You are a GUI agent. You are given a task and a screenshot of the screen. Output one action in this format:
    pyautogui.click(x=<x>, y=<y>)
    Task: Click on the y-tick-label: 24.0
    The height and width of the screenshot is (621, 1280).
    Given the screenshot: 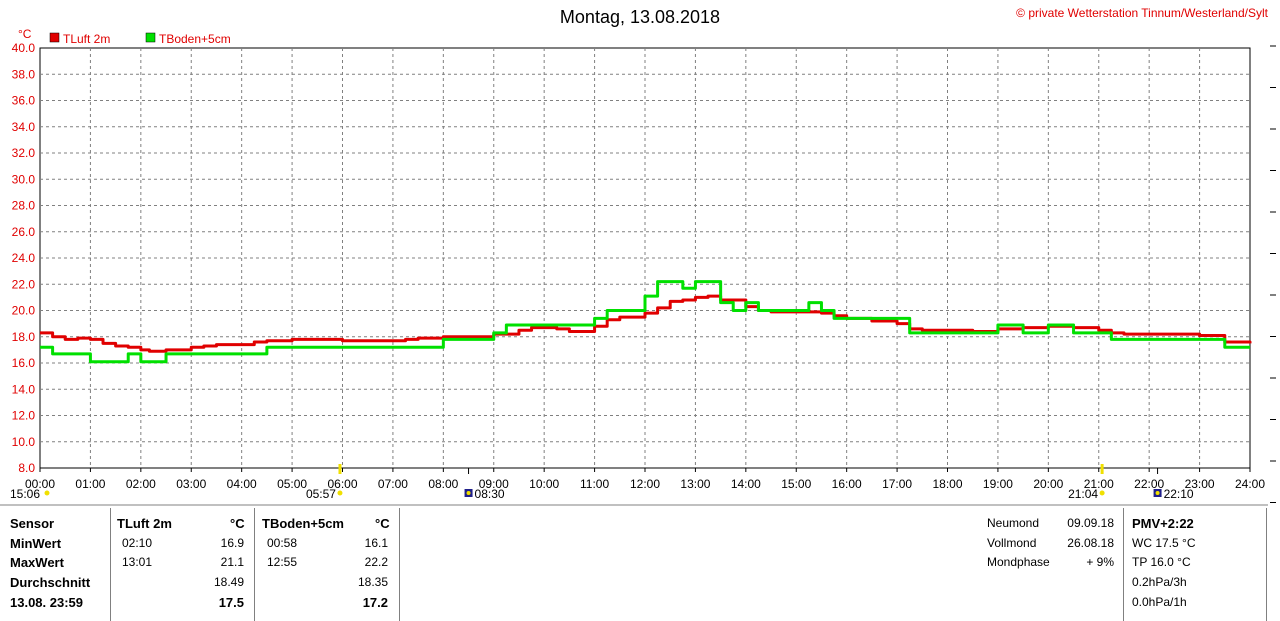 What is the action you would take?
    pyautogui.click(x=24, y=258)
    